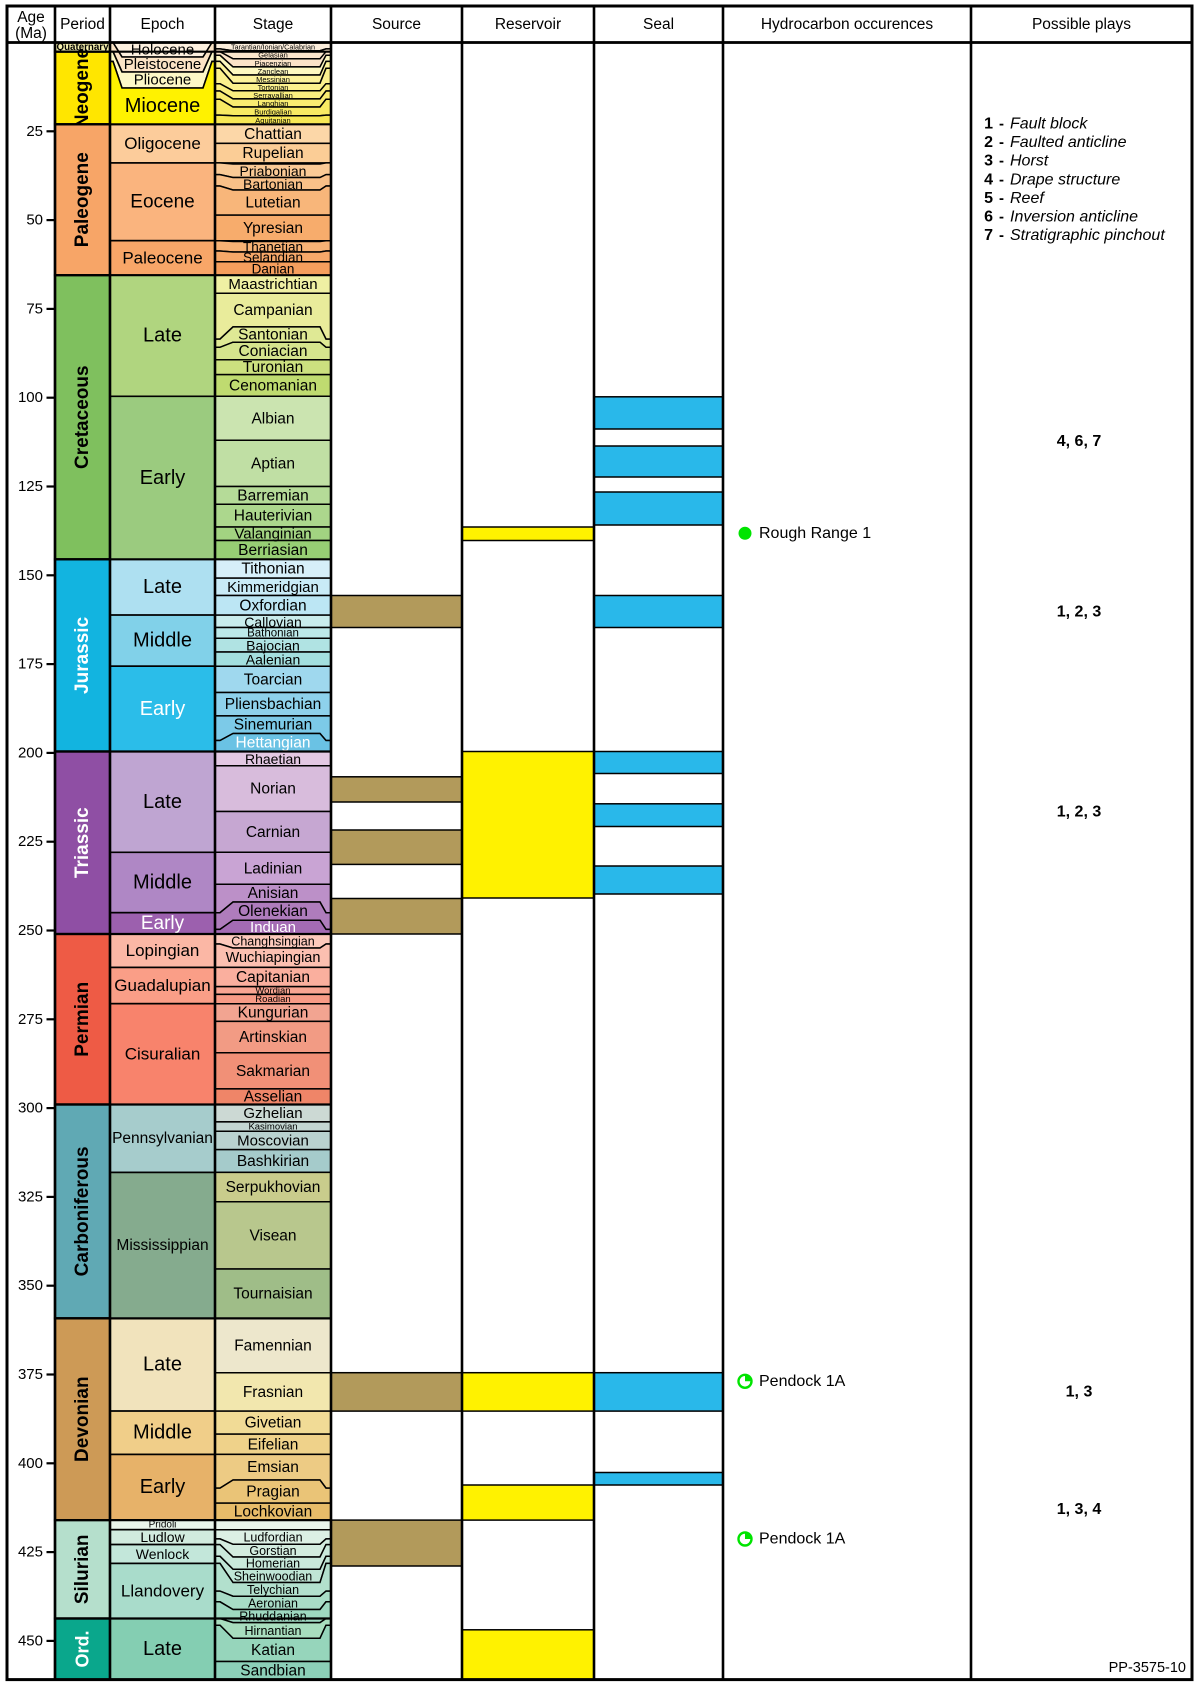 The width and height of the screenshot is (1200, 1692). Describe the element at coordinates (272, 203) in the screenshot. I see `svg-text: Lutetian` at that location.